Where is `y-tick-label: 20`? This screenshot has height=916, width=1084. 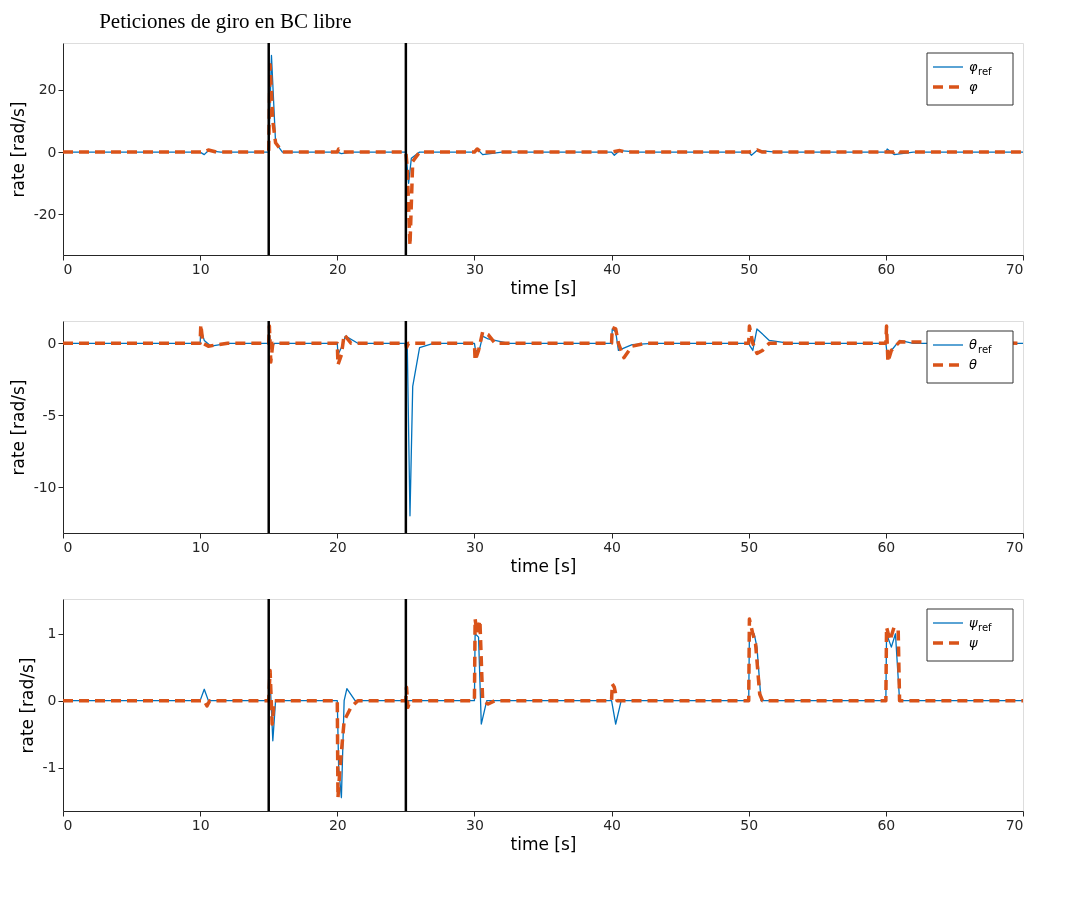
y-tick-label: 20 is located at coordinates (47, 89).